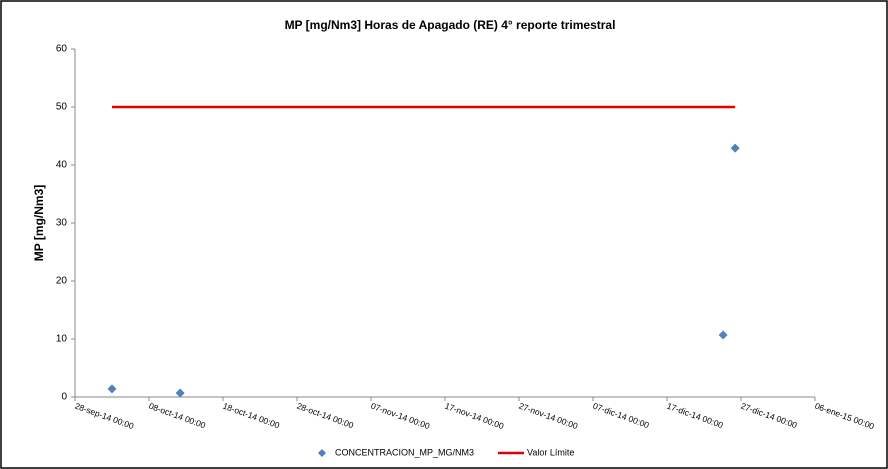 The height and width of the screenshot is (469, 888). I want to click on y-tick-label: 10, so click(62, 339).